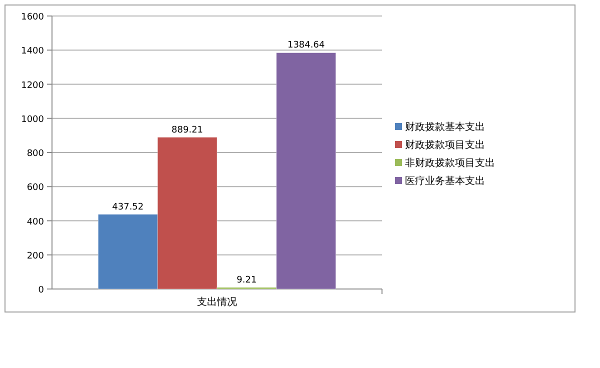 This screenshot has width=600, height=368. What do you see at coordinates (32, 85) in the screenshot?
I see `y-tick-label: 1200` at bounding box center [32, 85].